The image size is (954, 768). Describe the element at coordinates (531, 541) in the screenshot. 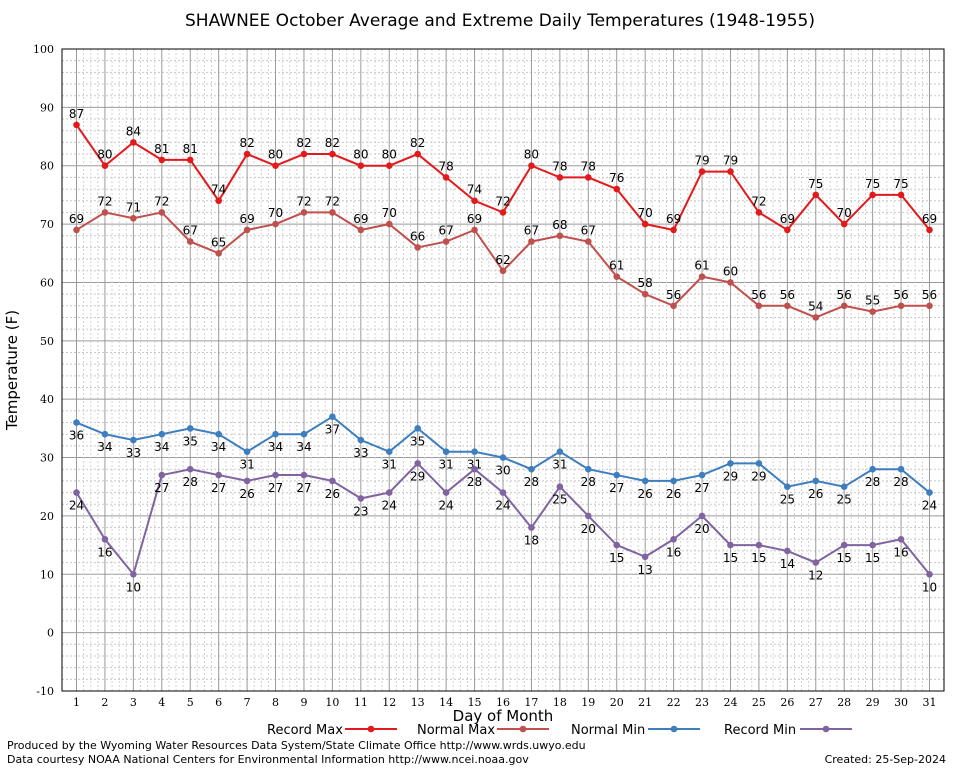

I see `data-label: 18` at that location.